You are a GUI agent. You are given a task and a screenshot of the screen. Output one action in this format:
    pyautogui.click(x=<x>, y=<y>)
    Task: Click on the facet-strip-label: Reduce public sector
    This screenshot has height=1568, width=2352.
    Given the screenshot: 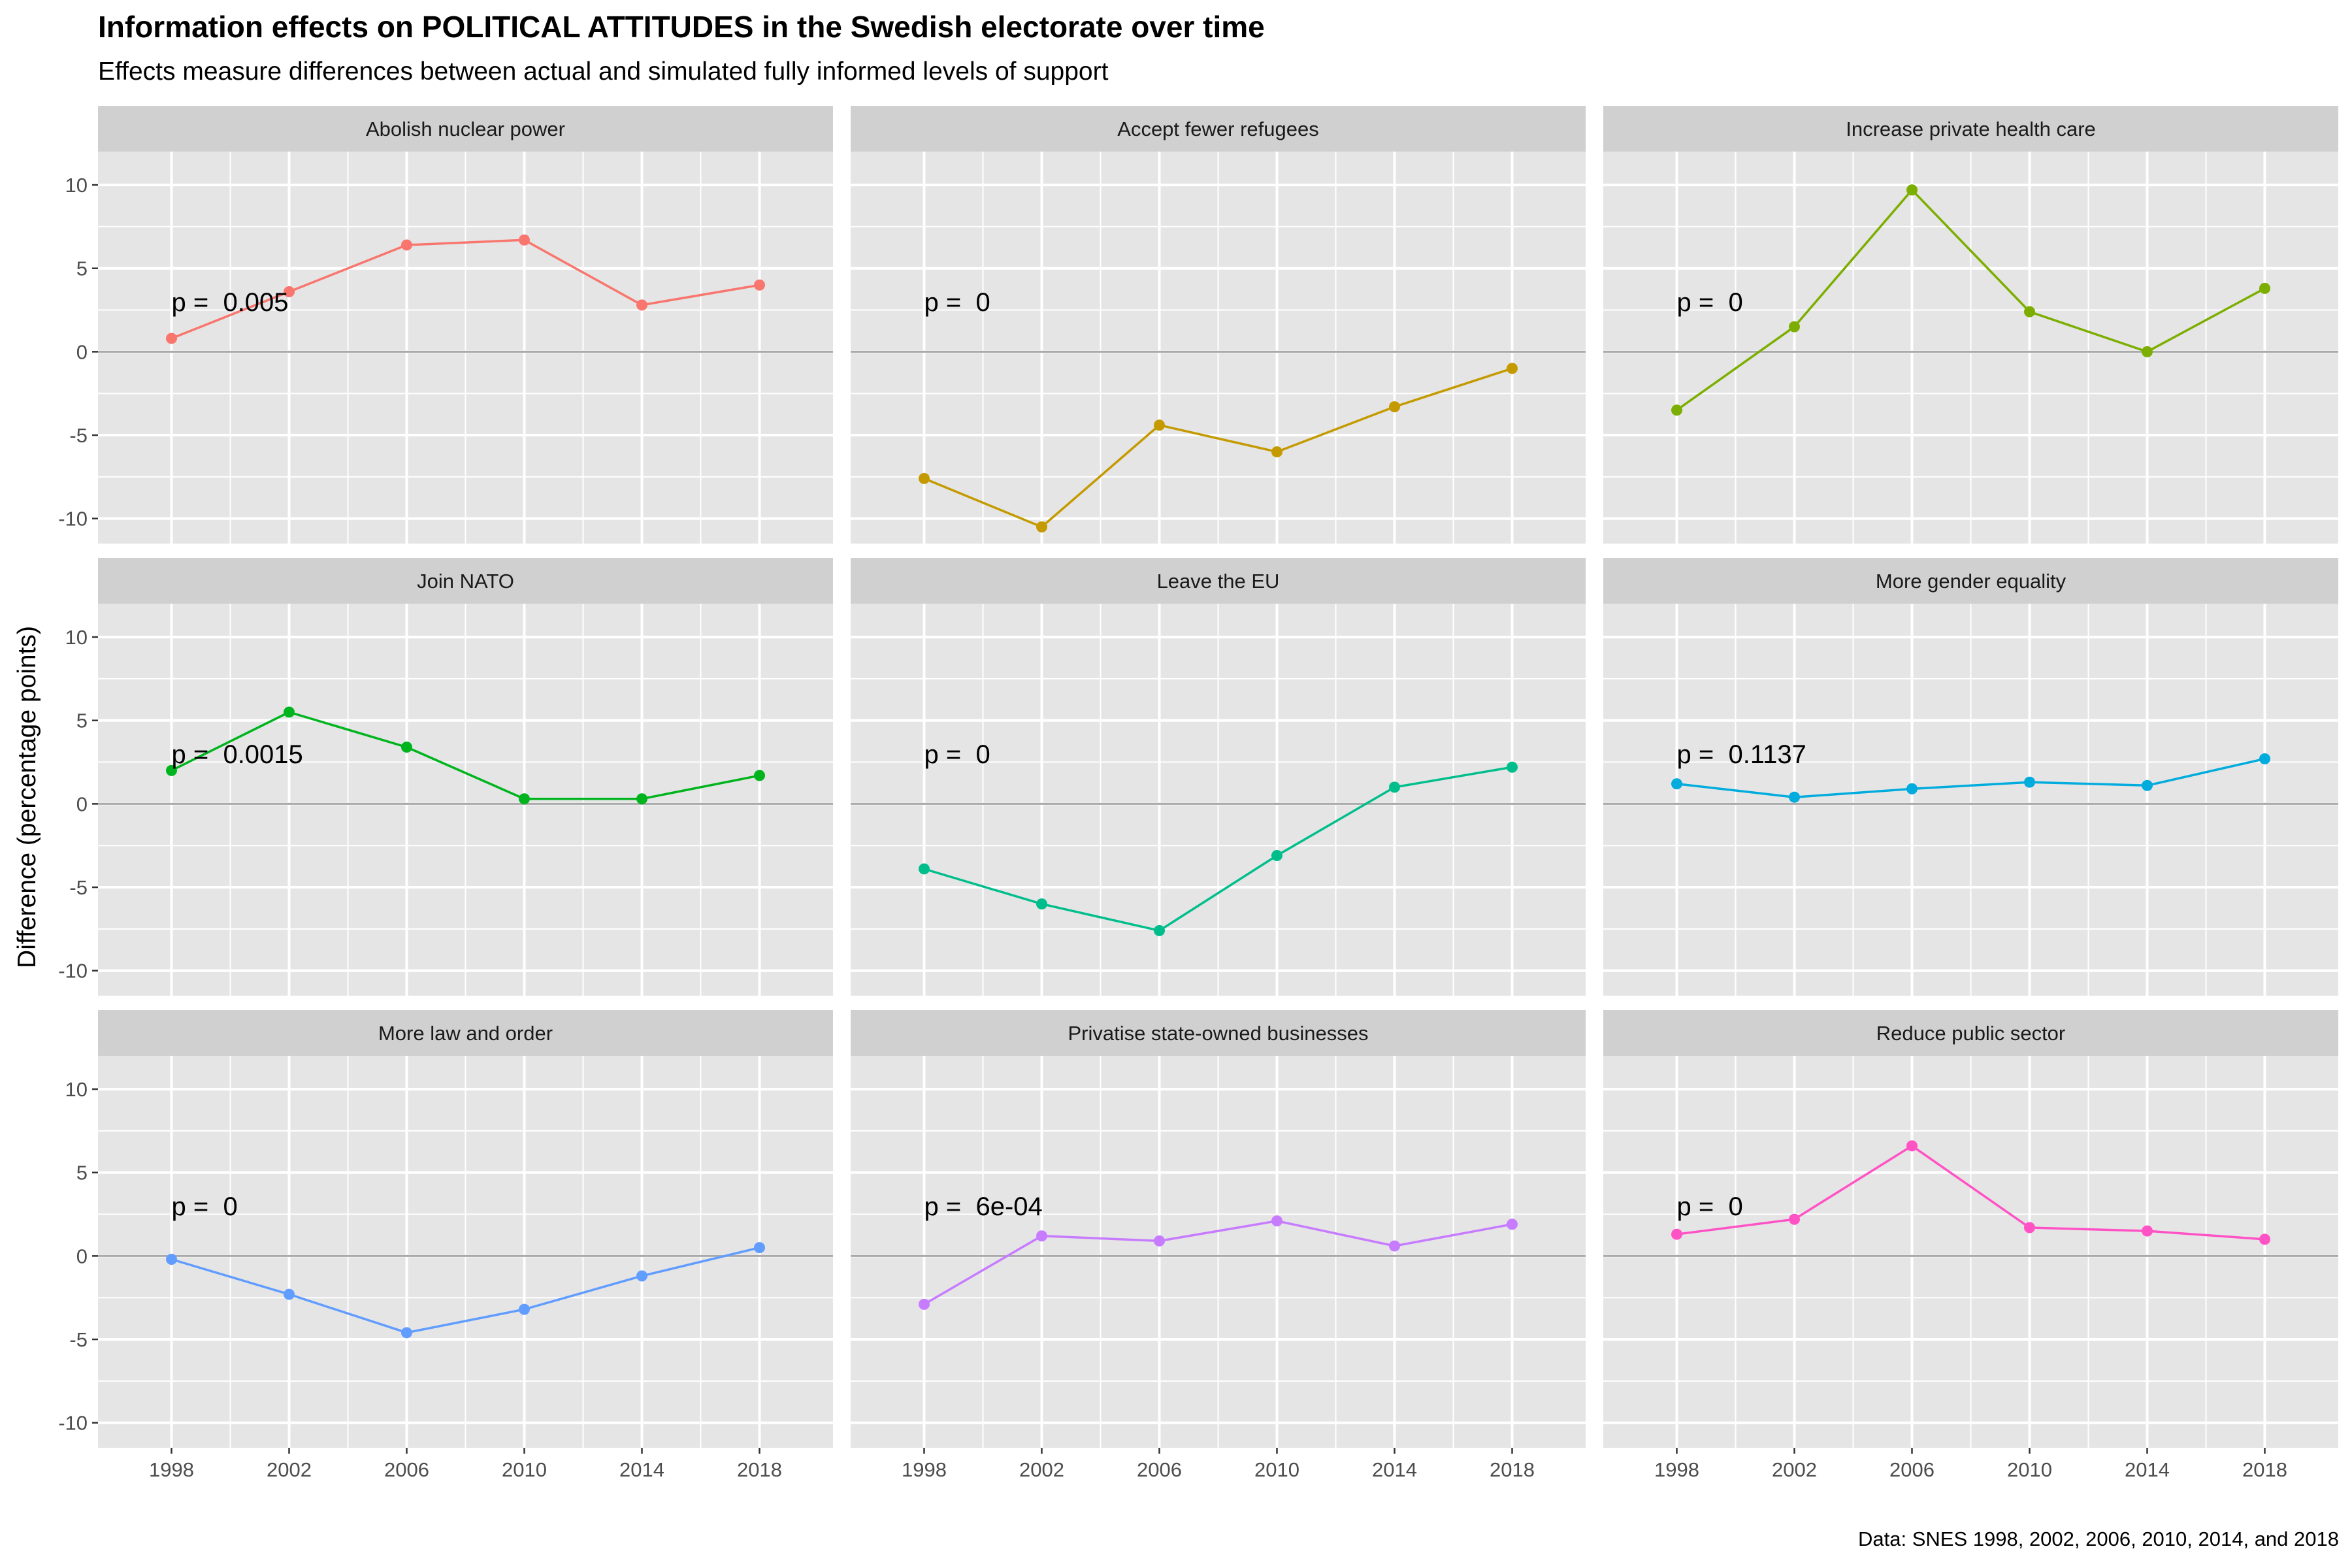 What is the action you would take?
    pyautogui.click(x=1971, y=1033)
    